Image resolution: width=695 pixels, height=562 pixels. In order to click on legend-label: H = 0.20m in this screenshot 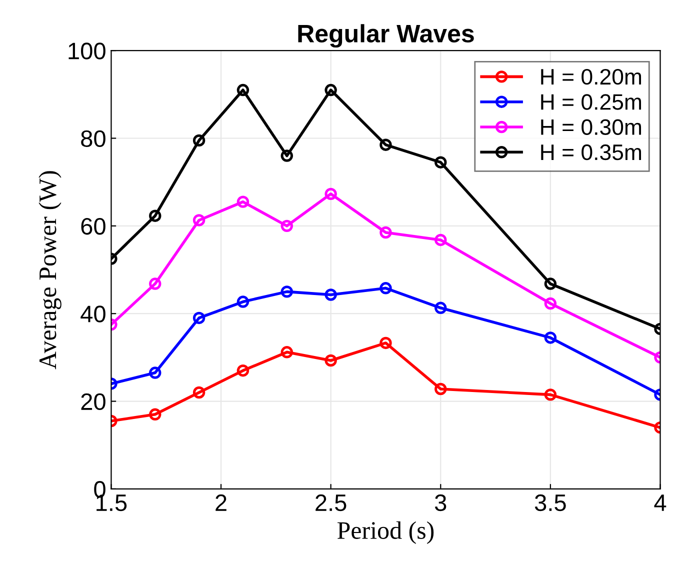, I will do `click(591, 76)`.